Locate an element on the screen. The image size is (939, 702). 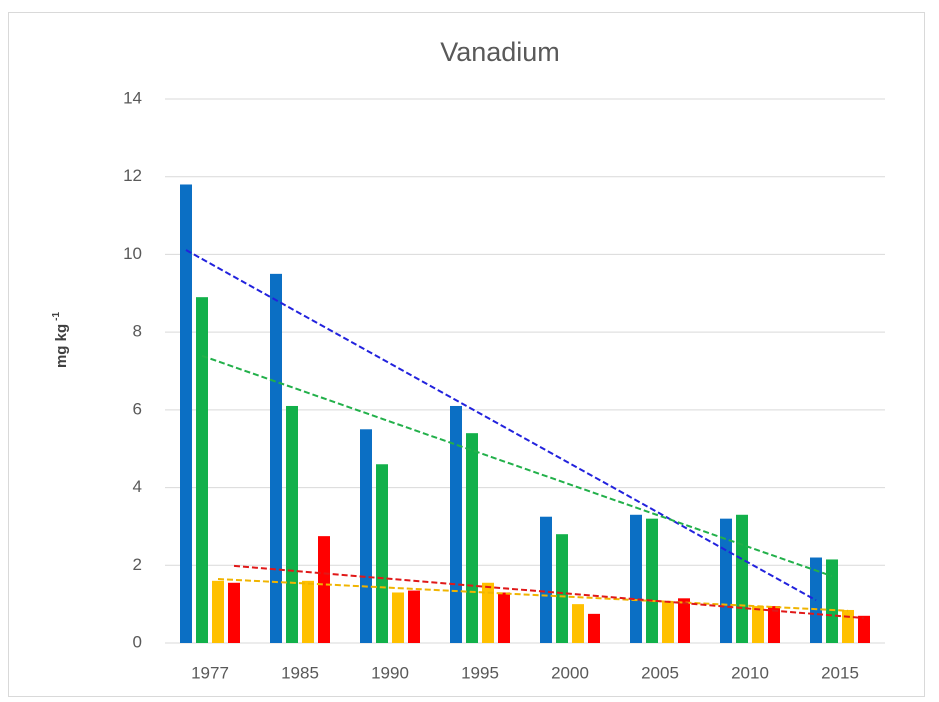
x-tick-label: 1977 is located at coordinates (210, 672).